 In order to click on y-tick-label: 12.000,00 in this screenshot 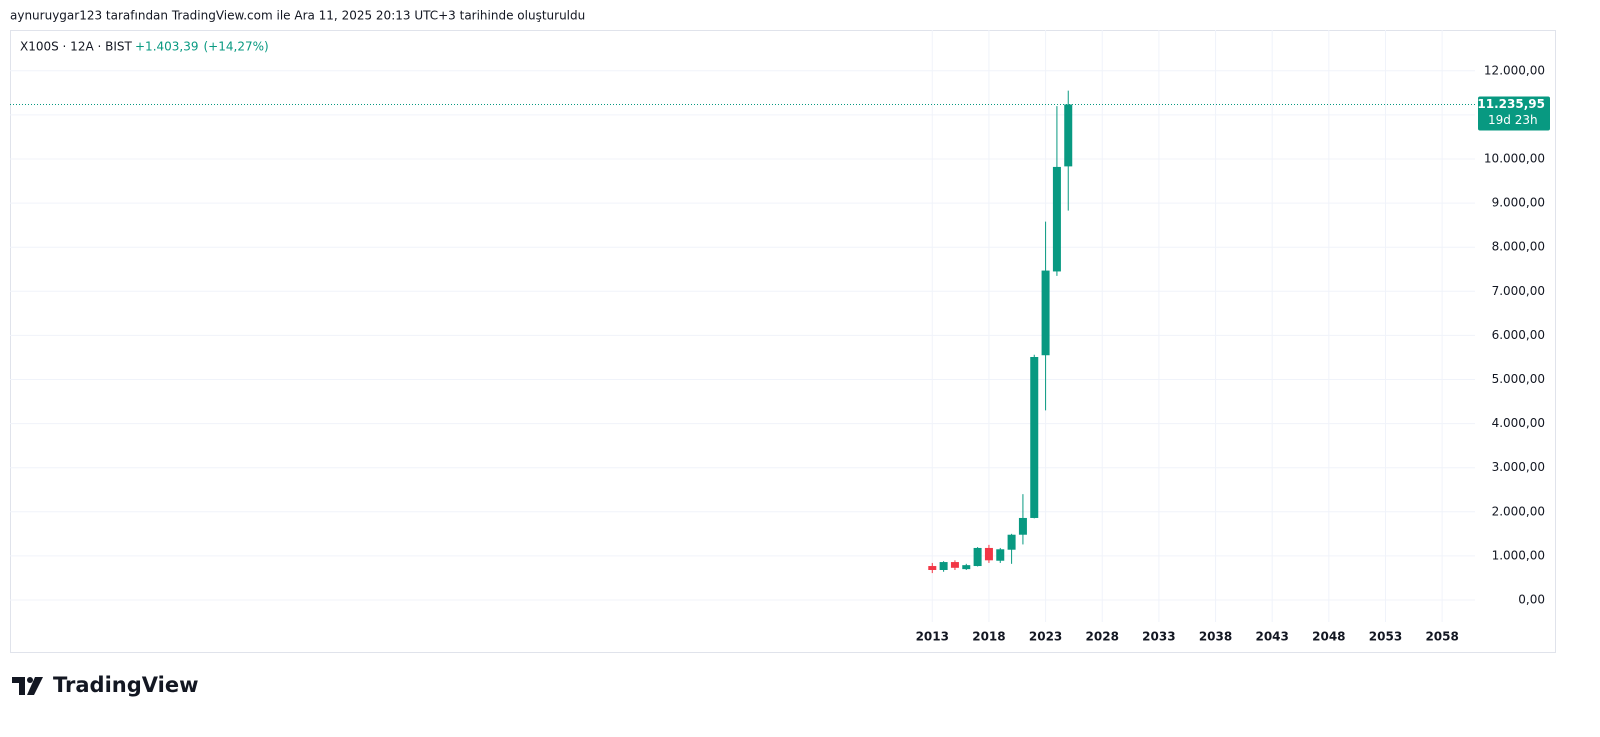, I will do `click(1514, 70)`.